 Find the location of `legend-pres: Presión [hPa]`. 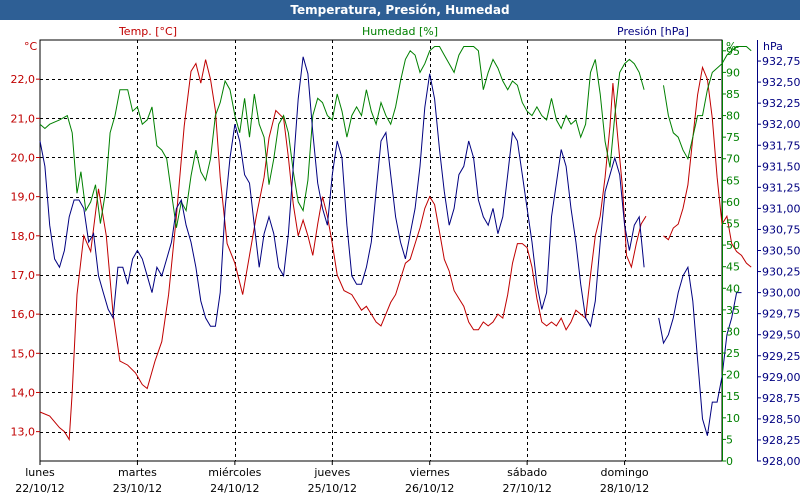

legend-pres: Presión [hPa] is located at coordinates (653, 31).